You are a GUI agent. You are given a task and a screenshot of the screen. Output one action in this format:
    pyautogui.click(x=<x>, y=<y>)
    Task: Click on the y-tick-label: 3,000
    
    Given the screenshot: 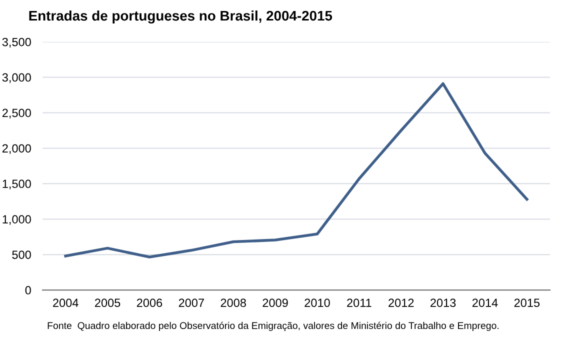 What is the action you would take?
    pyautogui.click(x=16, y=78)
    